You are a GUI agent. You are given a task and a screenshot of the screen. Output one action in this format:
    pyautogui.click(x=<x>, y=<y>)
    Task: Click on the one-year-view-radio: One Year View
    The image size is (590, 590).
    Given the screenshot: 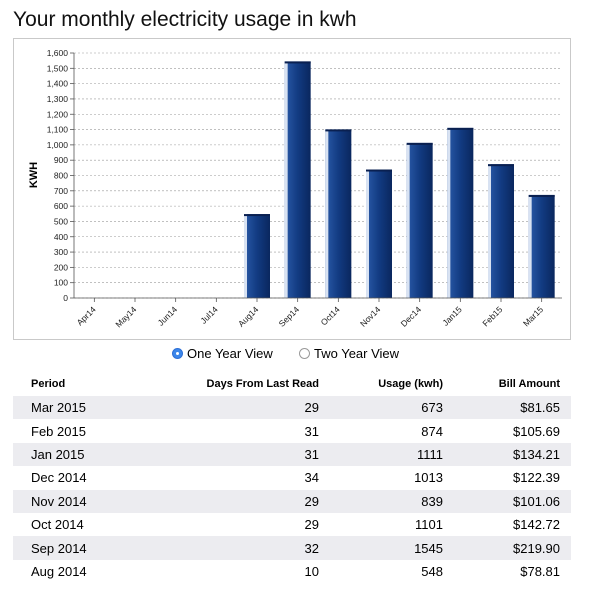 What is the action you would take?
    pyautogui.click(x=222, y=353)
    